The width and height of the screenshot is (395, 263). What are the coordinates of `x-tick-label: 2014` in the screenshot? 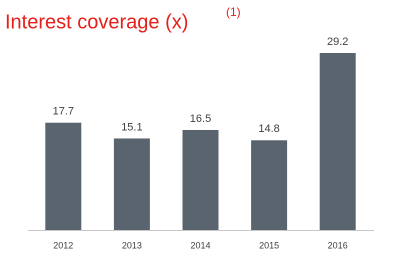 It's located at (200, 245).